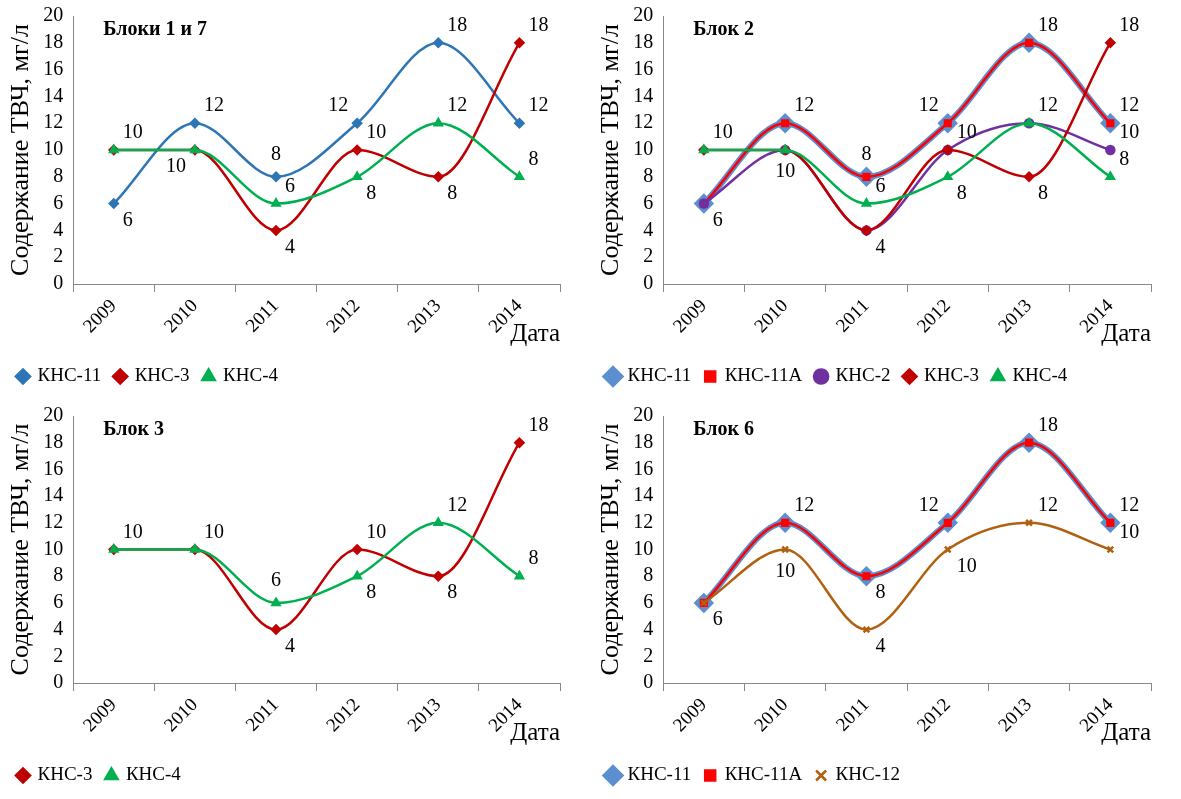  Describe the element at coordinates (723, 428) in the screenshot. I see `chart-title: Блок 6` at that location.